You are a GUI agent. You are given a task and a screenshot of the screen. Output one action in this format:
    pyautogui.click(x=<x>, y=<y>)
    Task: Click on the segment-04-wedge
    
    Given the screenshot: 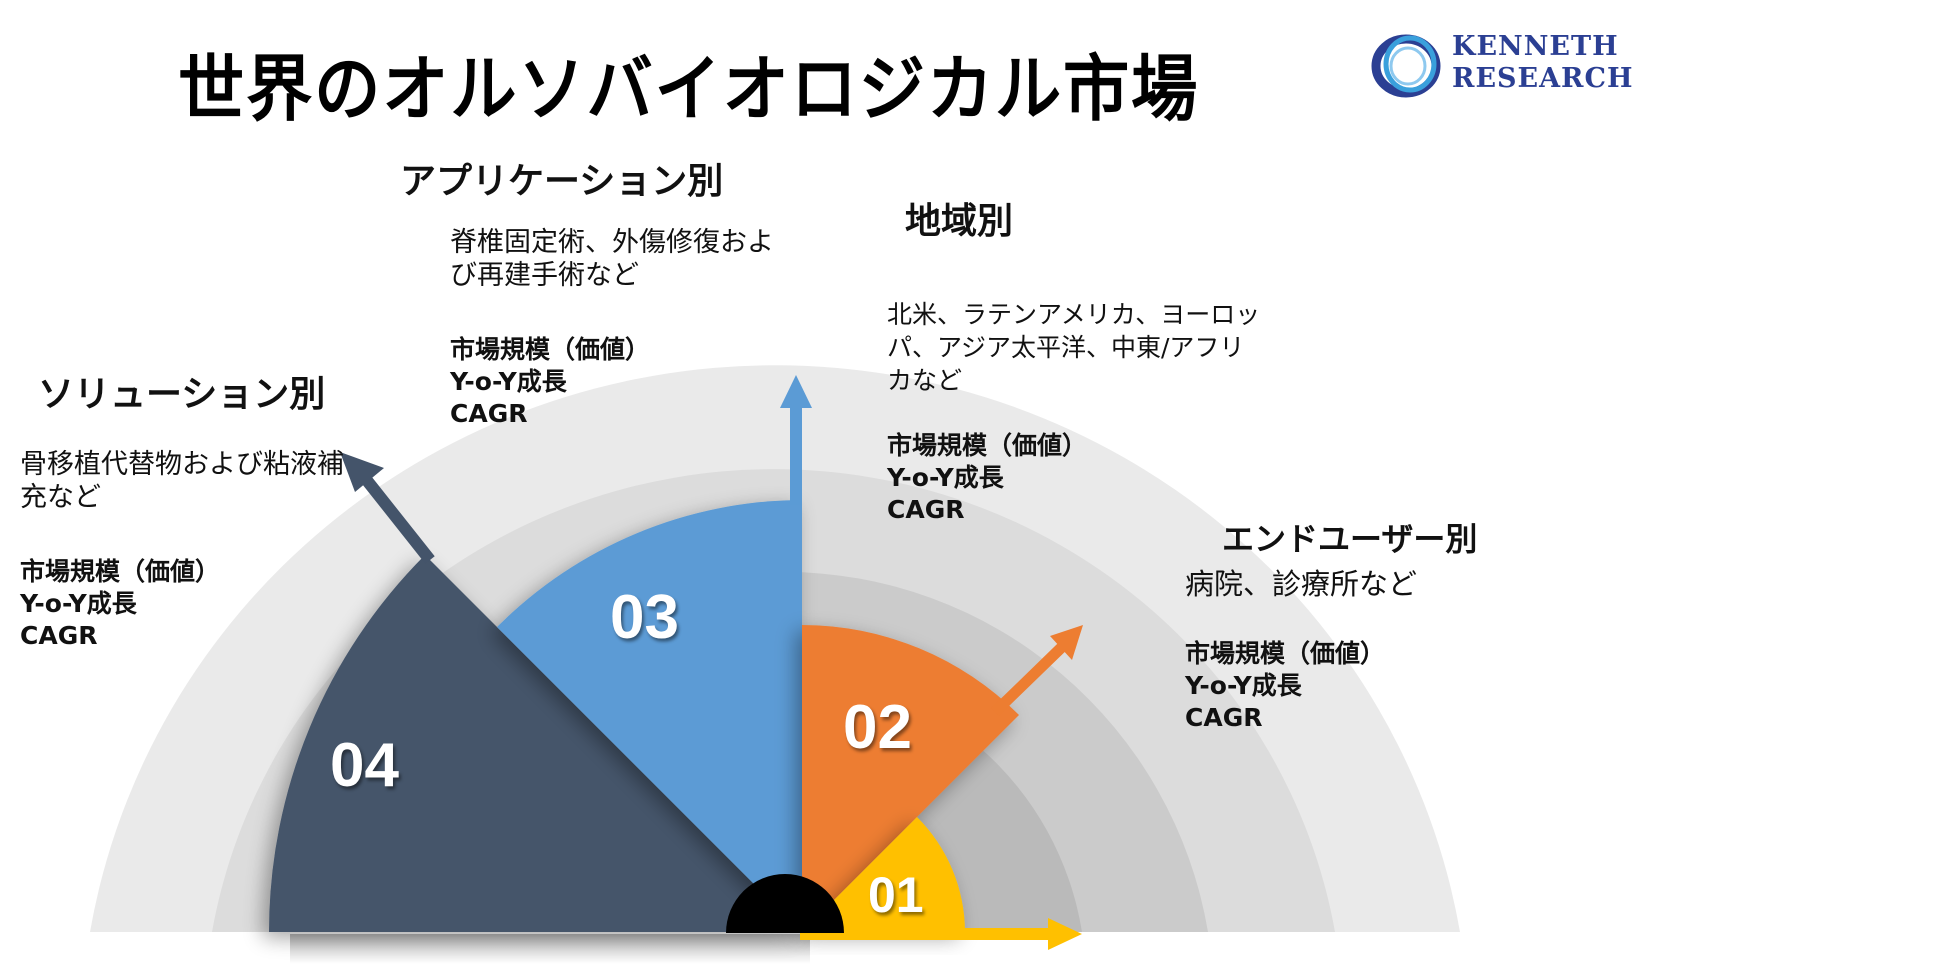 What is the action you would take?
    pyautogui.click(x=535, y=743)
    